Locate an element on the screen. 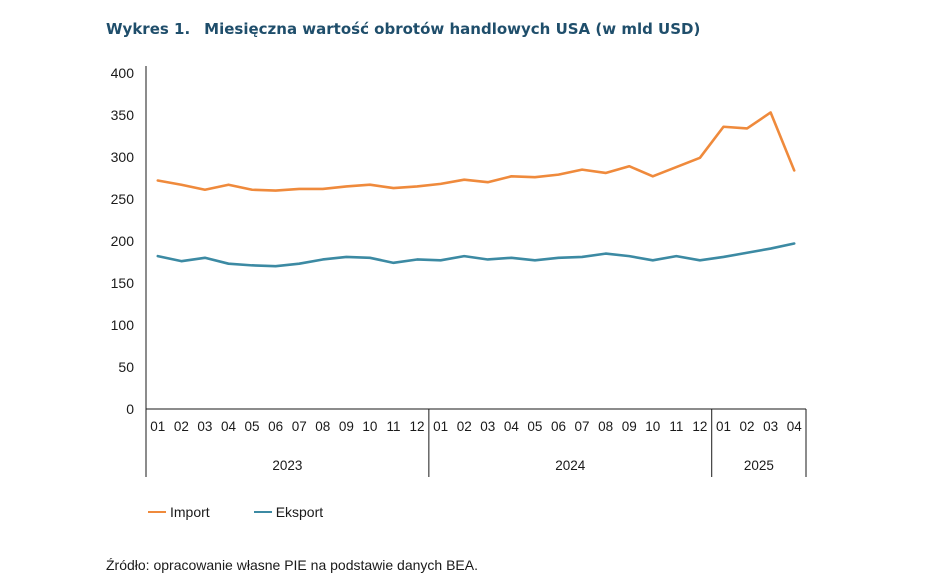 Image resolution: width=948 pixels, height=573 pixels. legend-item-export: Eksport is located at coordinates (288, 512).